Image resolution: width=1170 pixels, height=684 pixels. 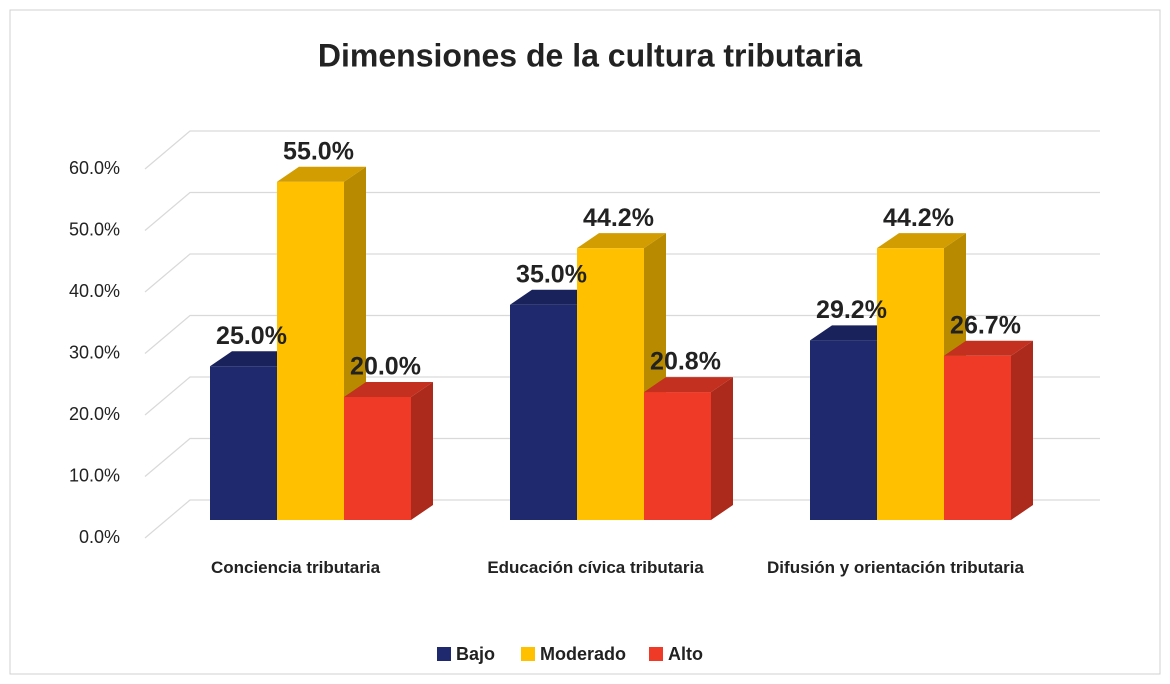 What do you see at coordinates (94, 414) in the screenshot?
I see `y-tick-label: 20.0%` at bounding box center [94, 414].